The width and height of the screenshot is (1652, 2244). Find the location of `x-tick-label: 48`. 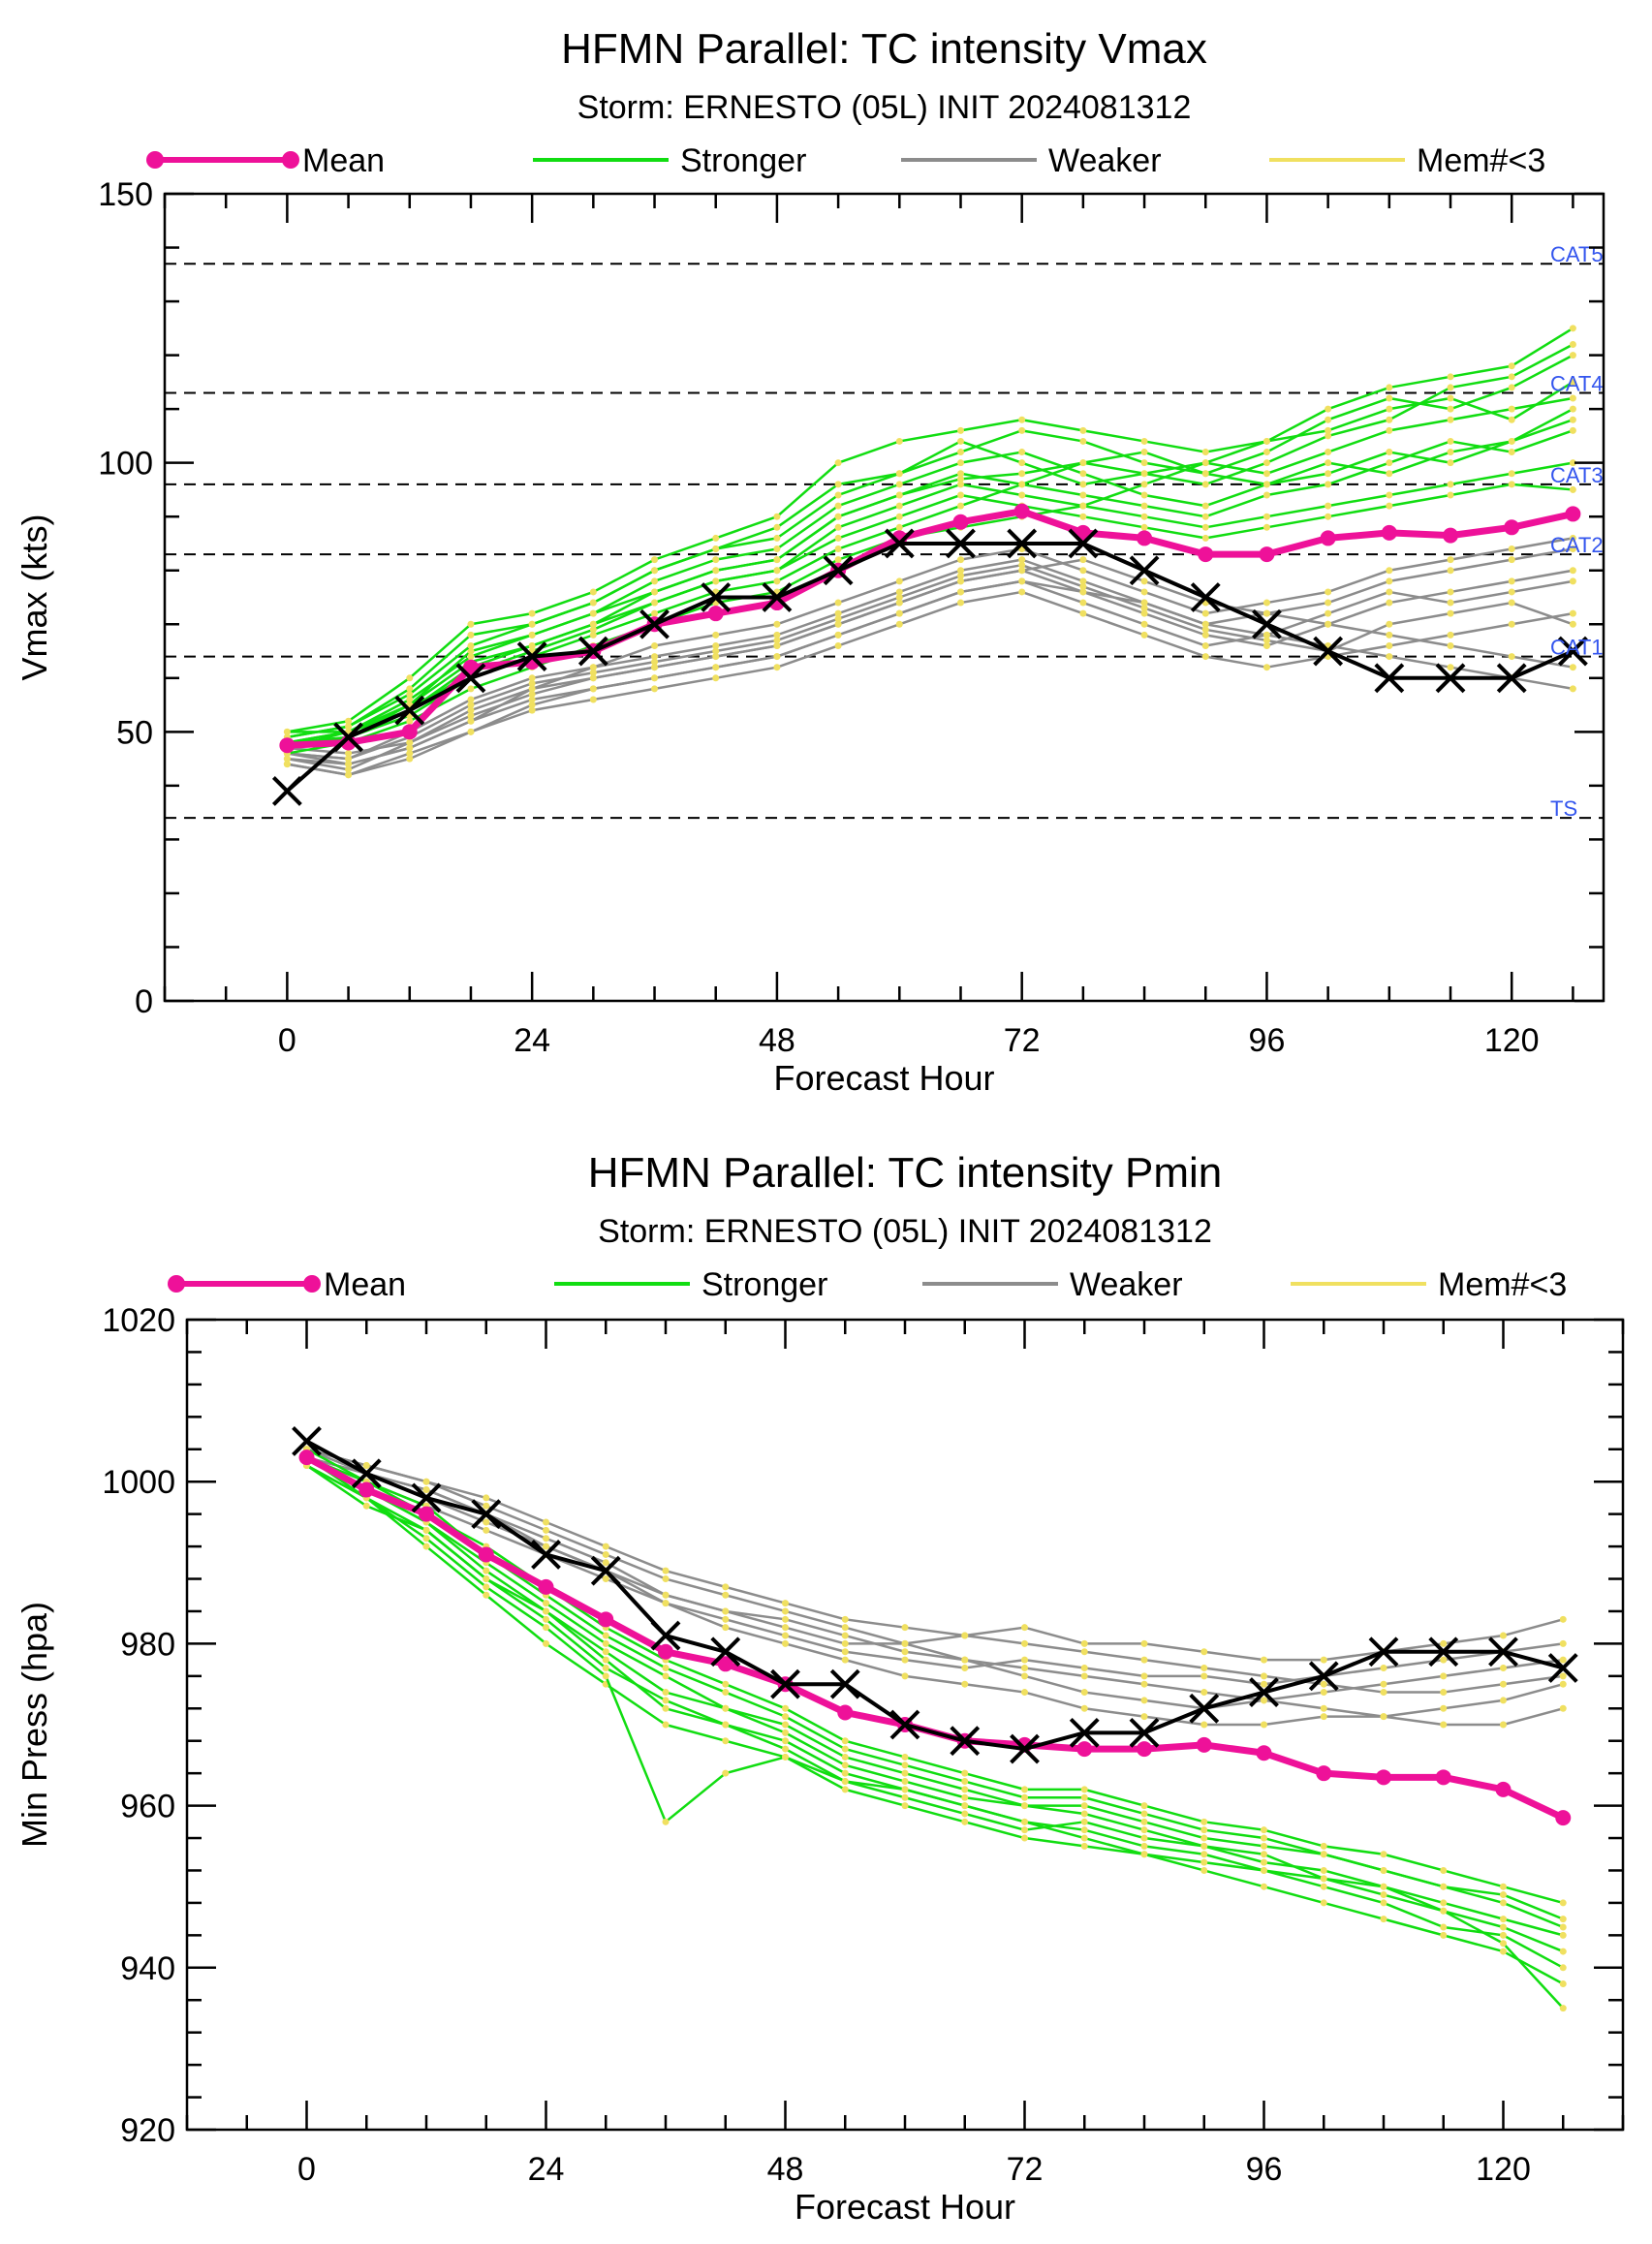

x-tick-label: 48 is located at coordinates (777, 1040).